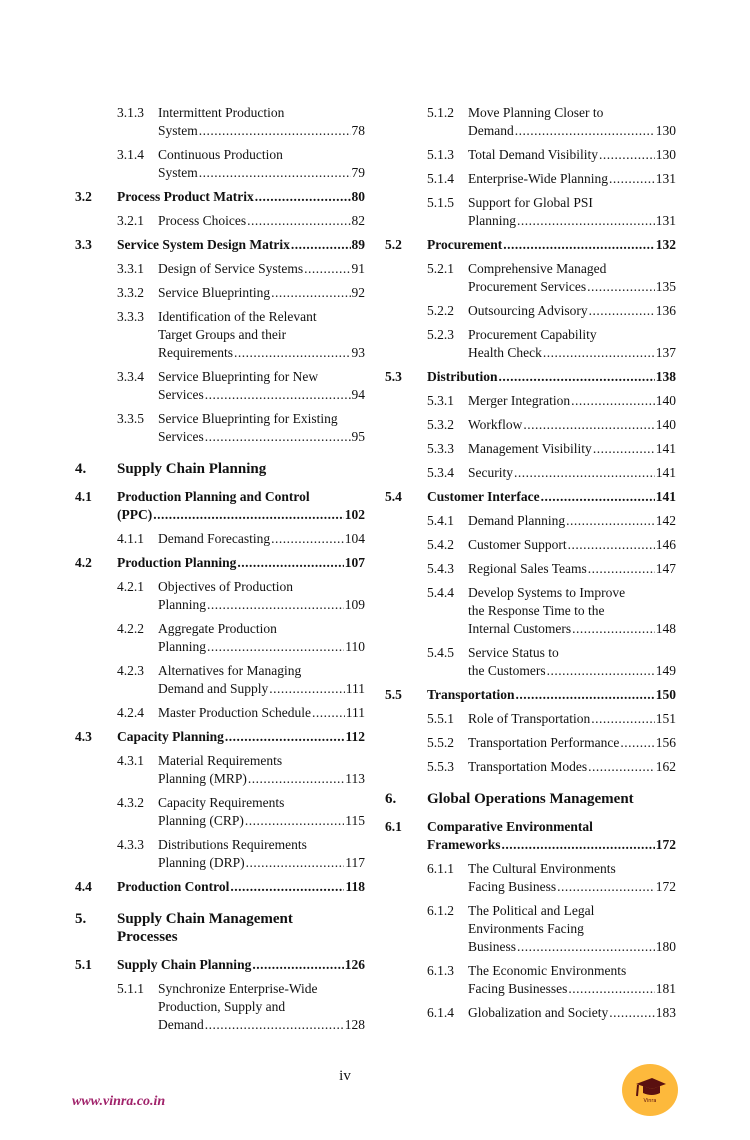  I want to click on toc-entry-number: 5.4, so click(393, 496).